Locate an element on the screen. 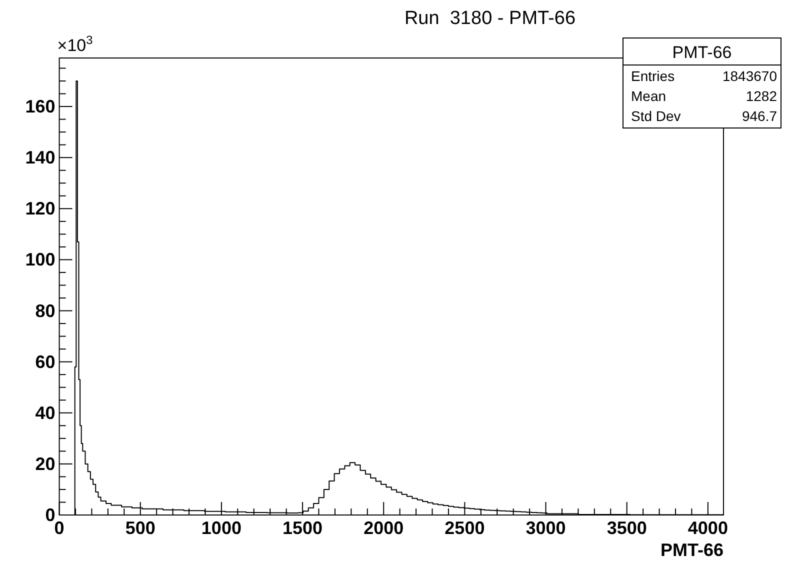  y-tick-label: 120 is located at coordinates (40, 208).